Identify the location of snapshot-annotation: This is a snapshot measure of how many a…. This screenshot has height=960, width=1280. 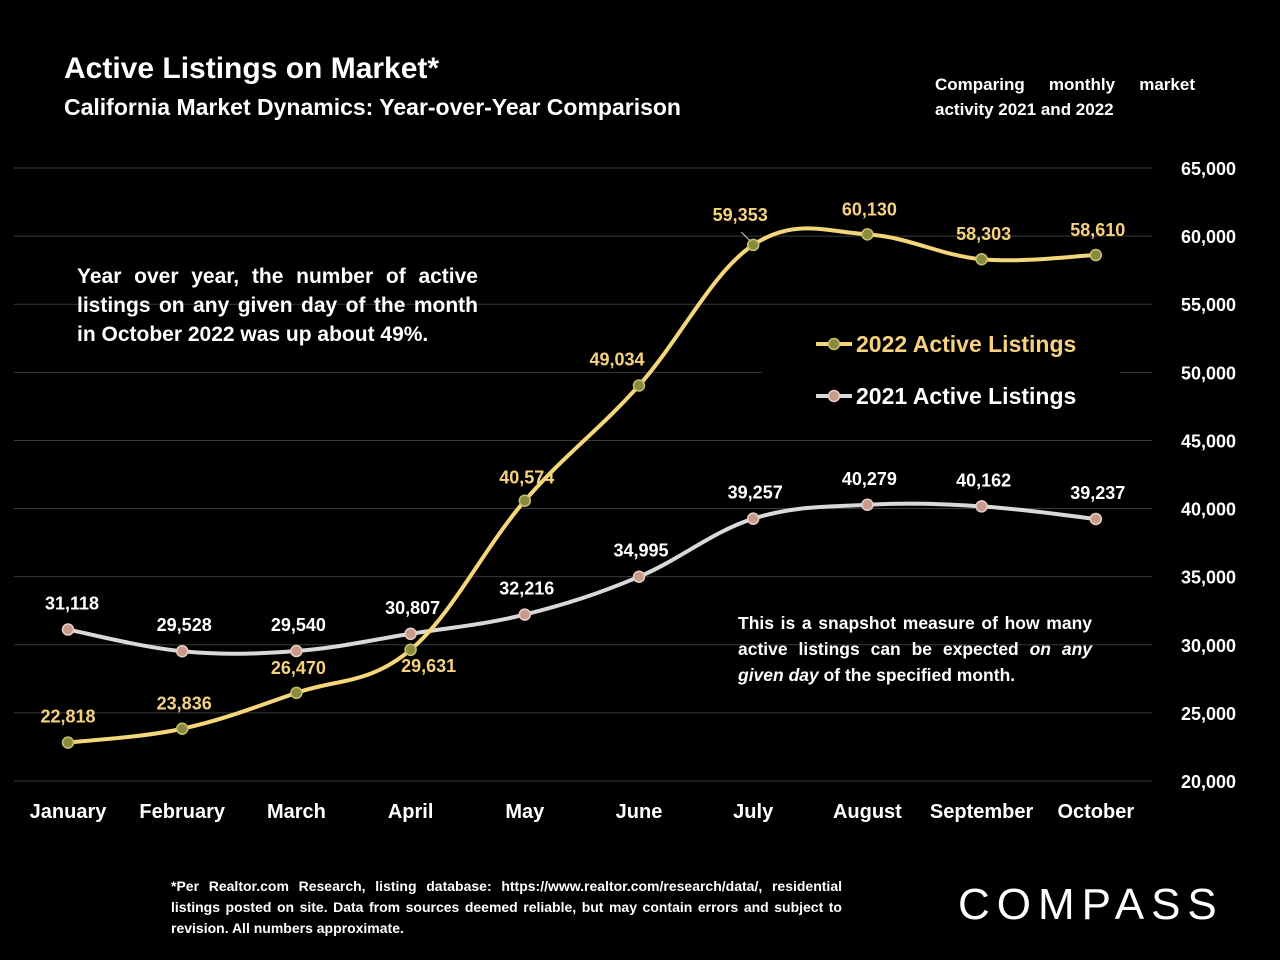
(915, 649).